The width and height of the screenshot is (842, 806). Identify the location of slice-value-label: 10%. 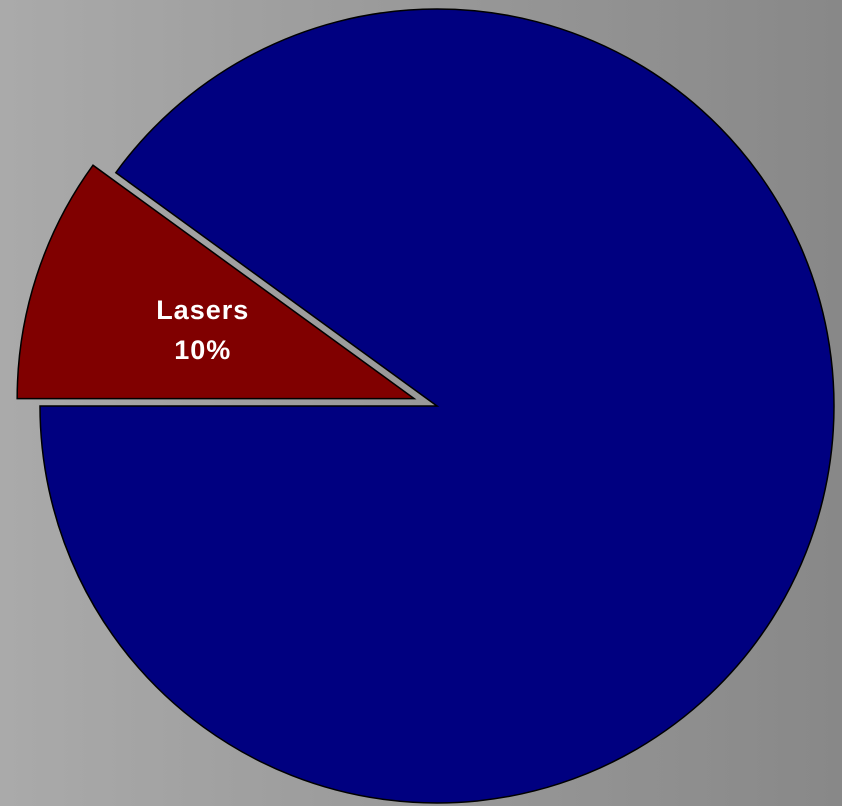
(202, 350).